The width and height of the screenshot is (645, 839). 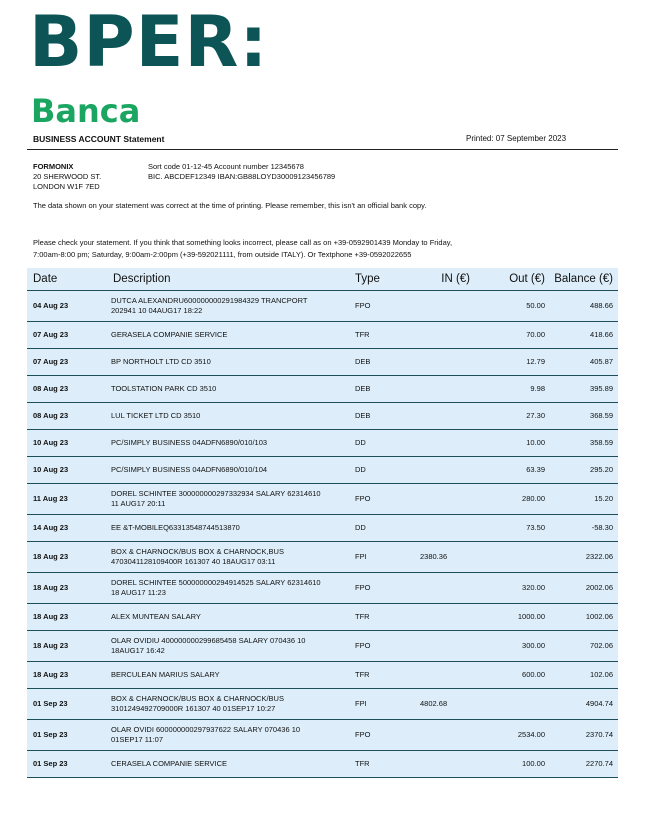 I want to click on banca-logo: Banca, so click(x=86, y=111).